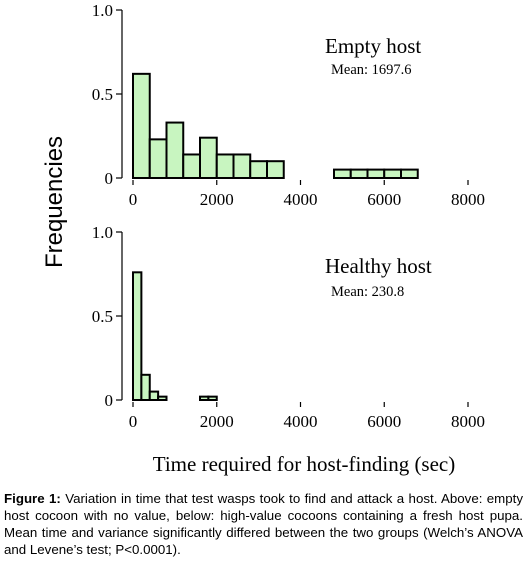  I want to click on caption-label: Figure 1:, so click(32, 498).